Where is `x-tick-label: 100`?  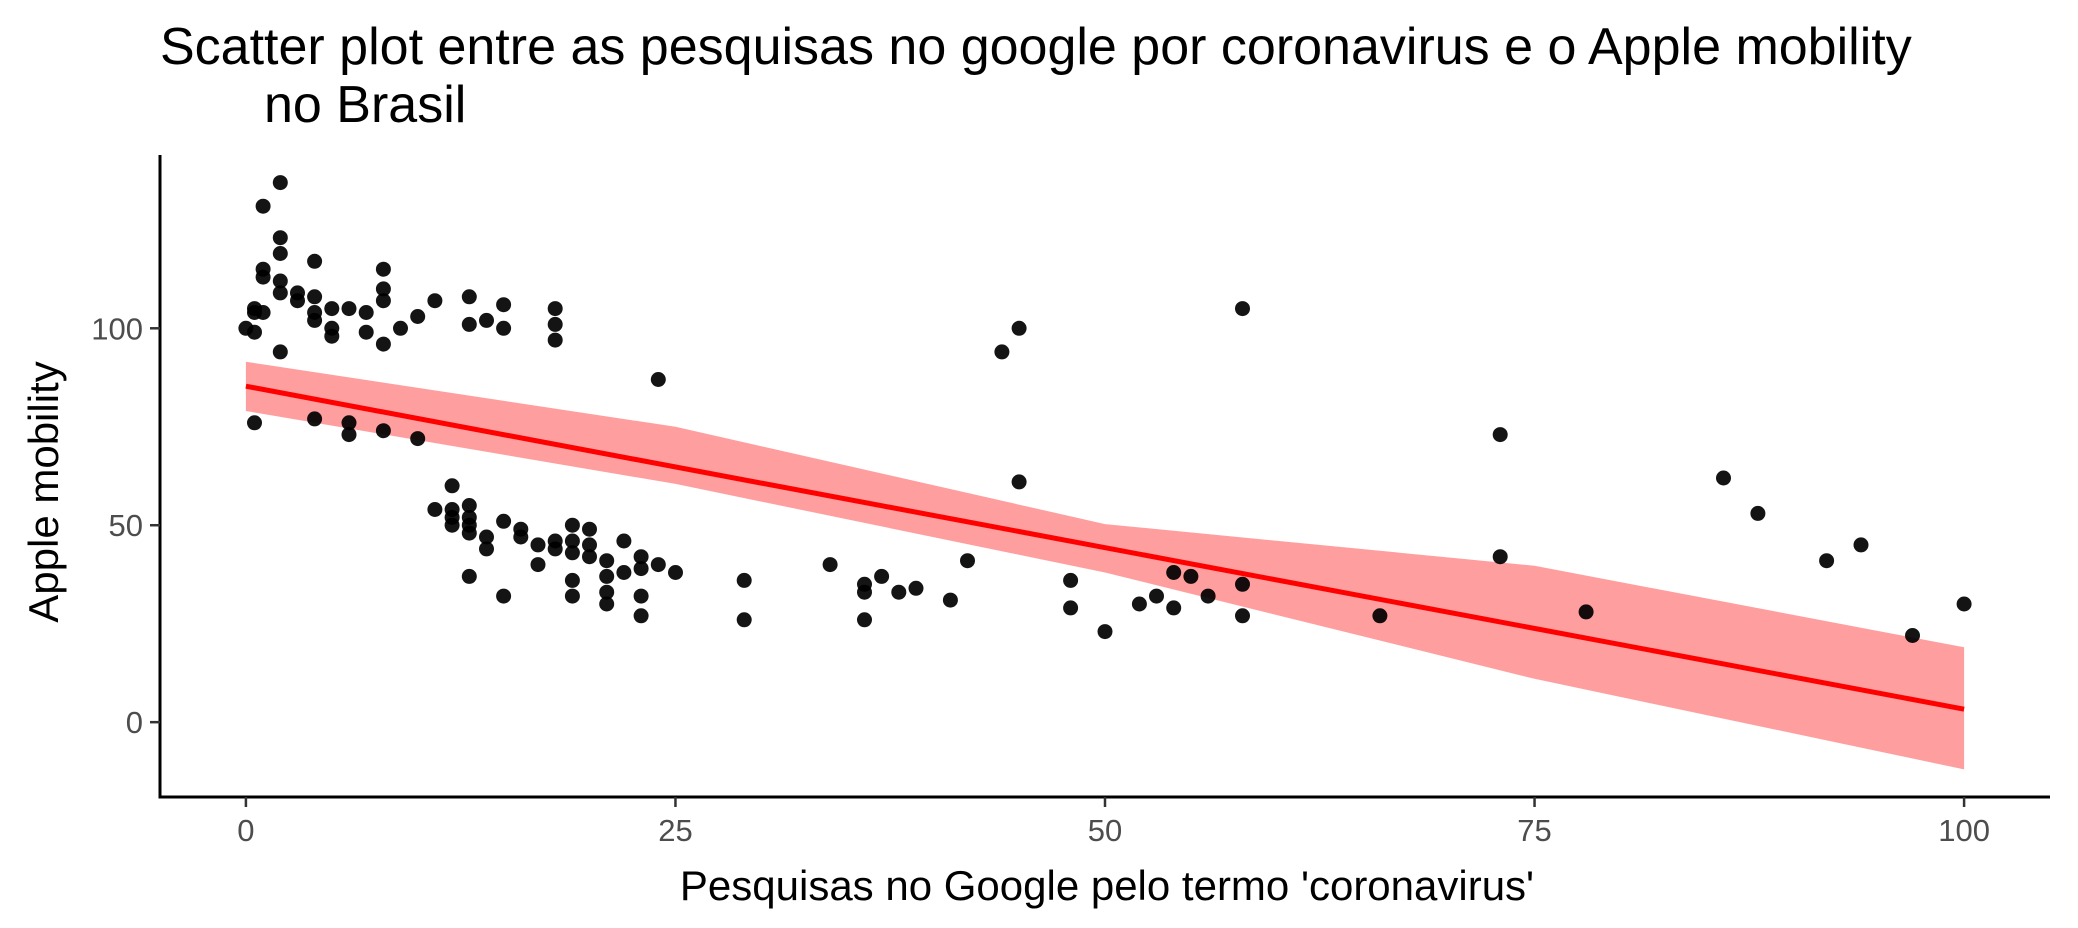
x-tick-label: 100 is located at coordinates (1964, 830).